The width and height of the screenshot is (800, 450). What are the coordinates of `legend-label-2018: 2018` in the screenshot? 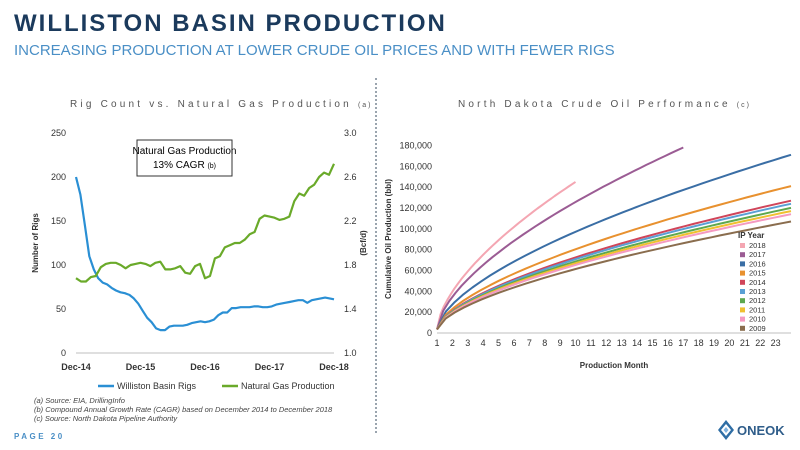 It's located at (757, 245).